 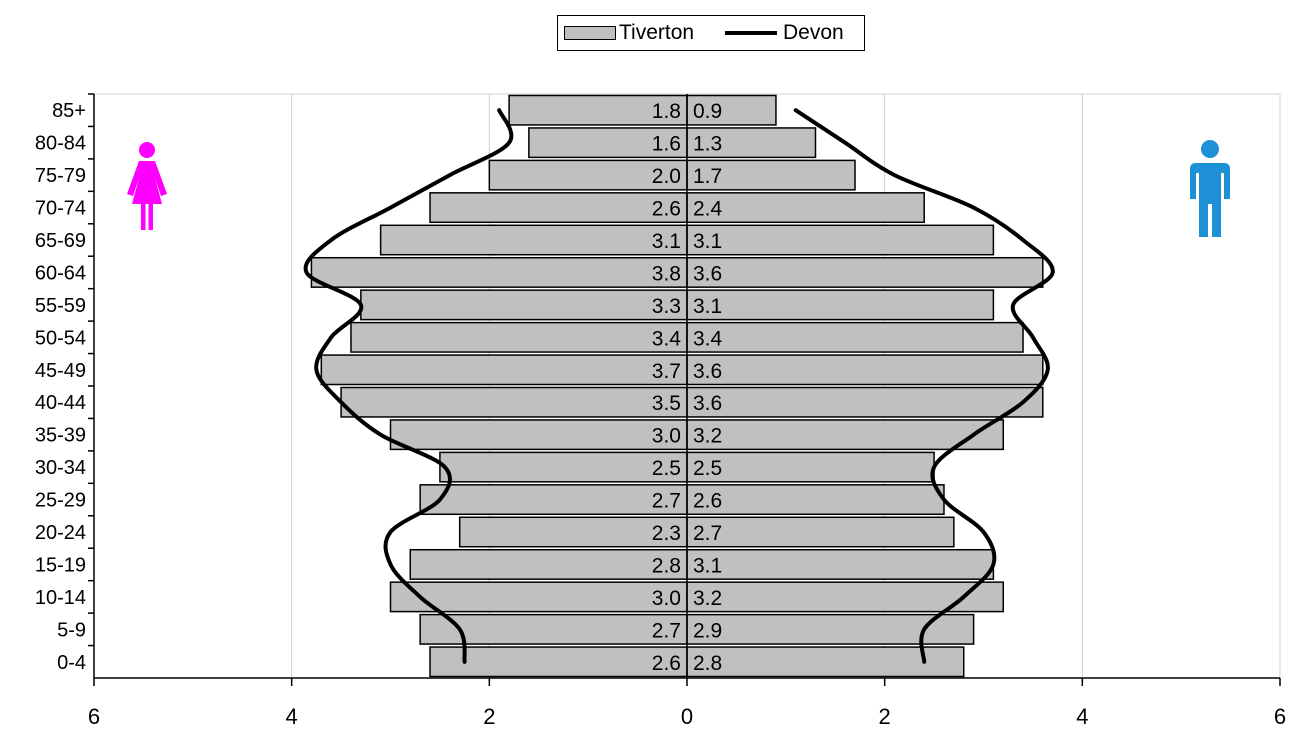 I want to click on value-label-male-85+: 0.9, so click(x=707, y=111).